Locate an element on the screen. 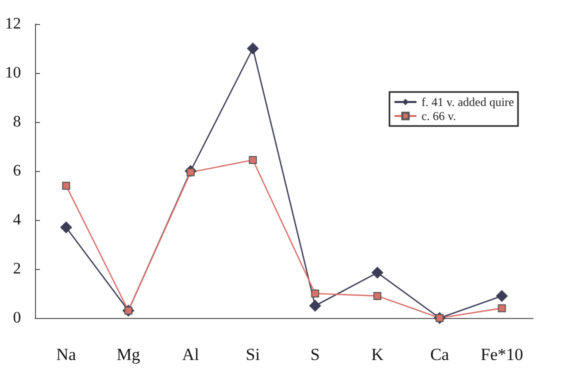  y-tick-label: 4 is located at coordinates (17, 220).